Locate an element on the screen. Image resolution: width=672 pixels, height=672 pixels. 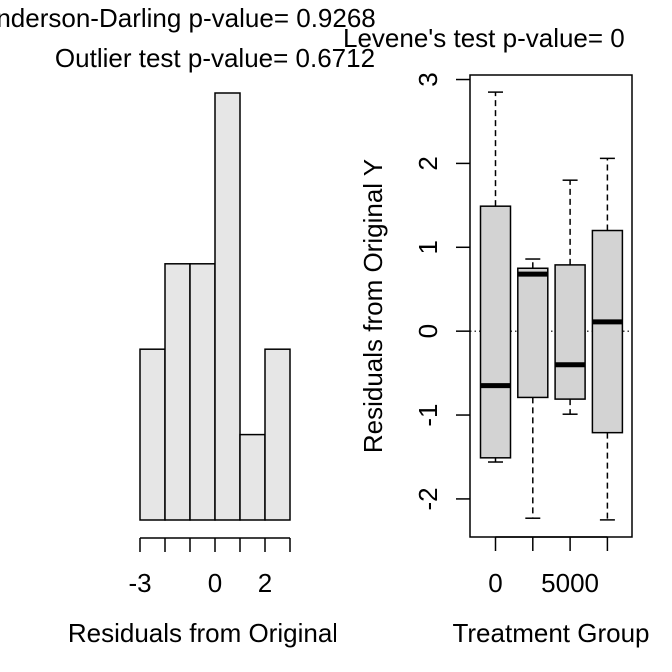
y-tick-label: 0 is located at coordinates (428, 331).